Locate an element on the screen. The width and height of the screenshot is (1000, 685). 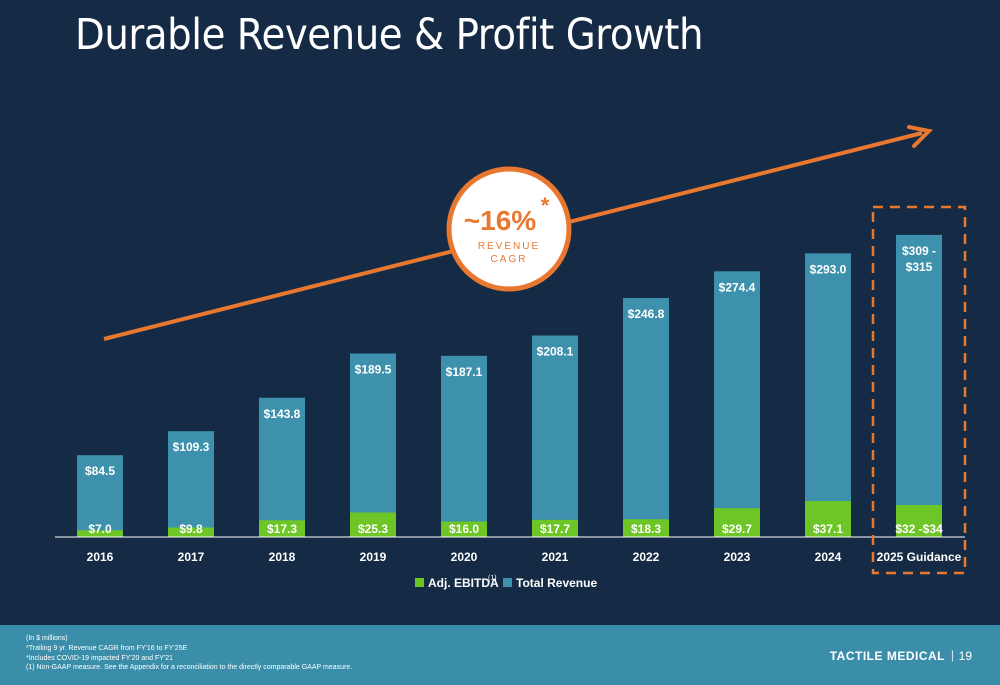
bar-ebitda-2024 is located at coordinates (828, 519).